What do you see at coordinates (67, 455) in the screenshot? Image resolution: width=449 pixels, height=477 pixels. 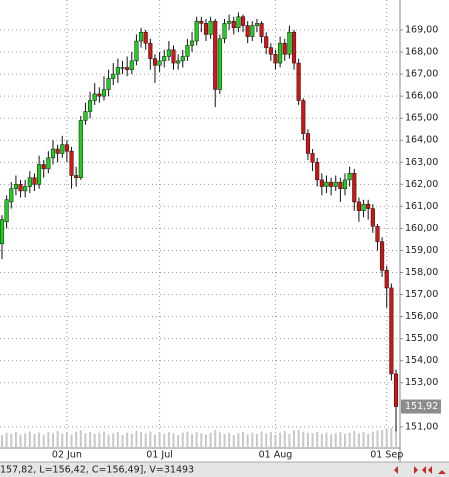 I see `x-tick-label: 02 Jun` at bounding box center [67, 455].